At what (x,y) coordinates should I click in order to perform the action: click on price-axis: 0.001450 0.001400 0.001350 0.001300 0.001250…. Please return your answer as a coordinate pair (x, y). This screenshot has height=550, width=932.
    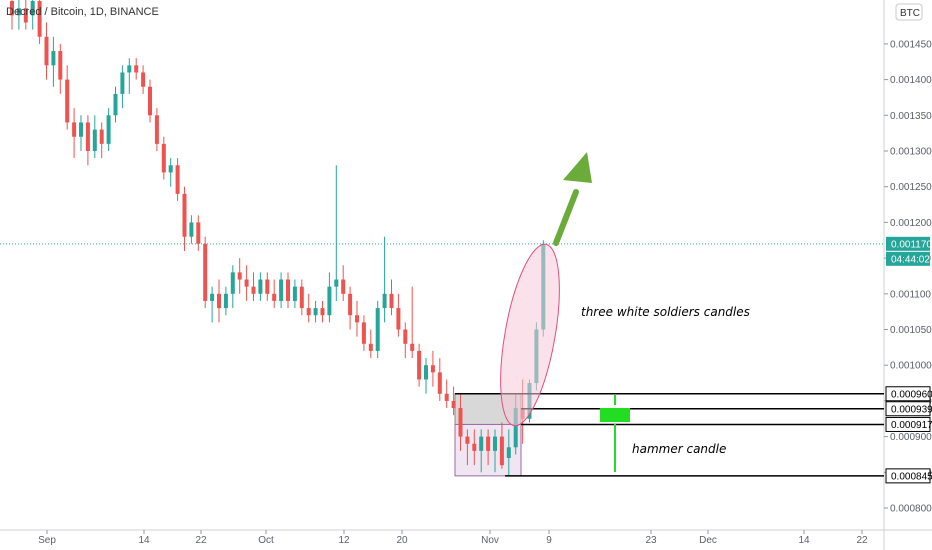
    Looking at the image, I should click on (908, 277).